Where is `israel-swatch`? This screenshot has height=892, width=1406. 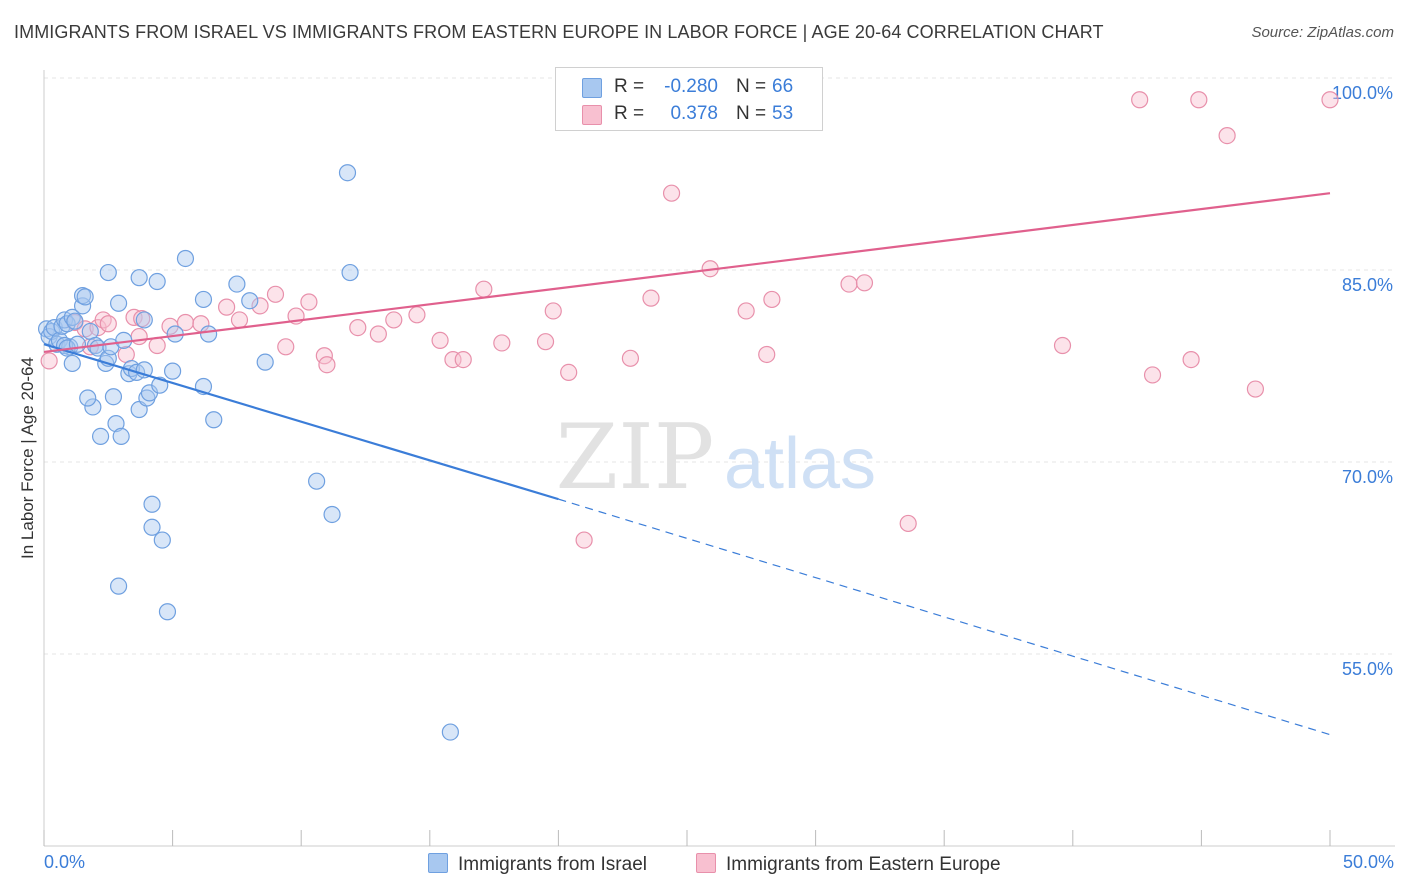 israel-swatch is located at coordinates (592, 88).